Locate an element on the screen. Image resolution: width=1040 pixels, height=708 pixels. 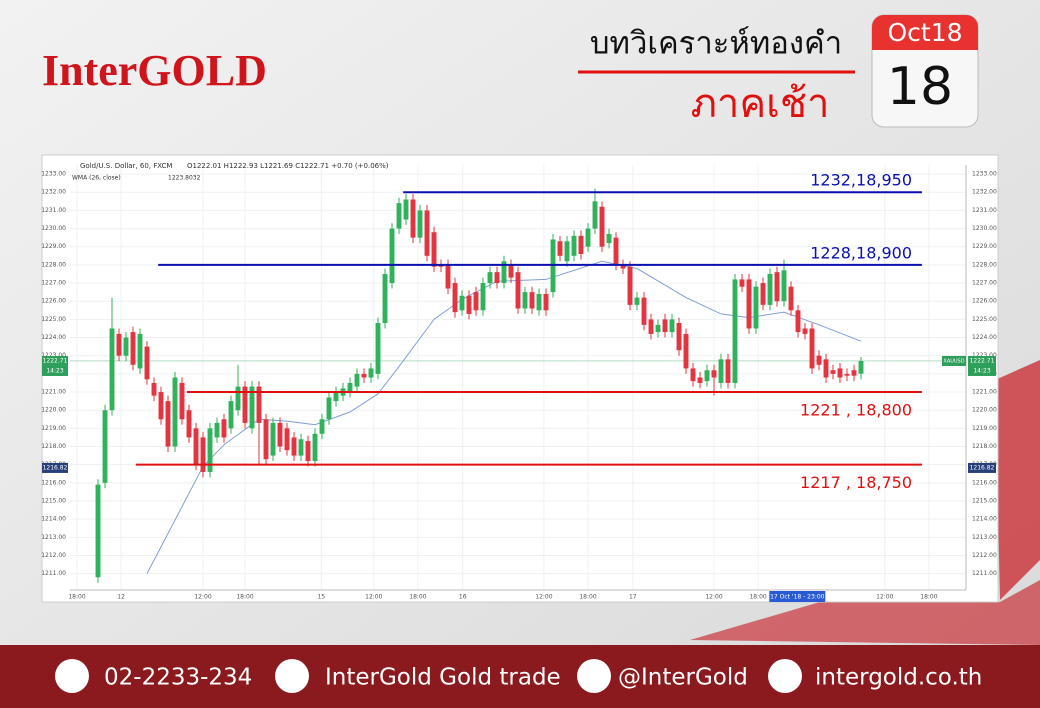
cursor-tag is located at coordinates (797, 596).